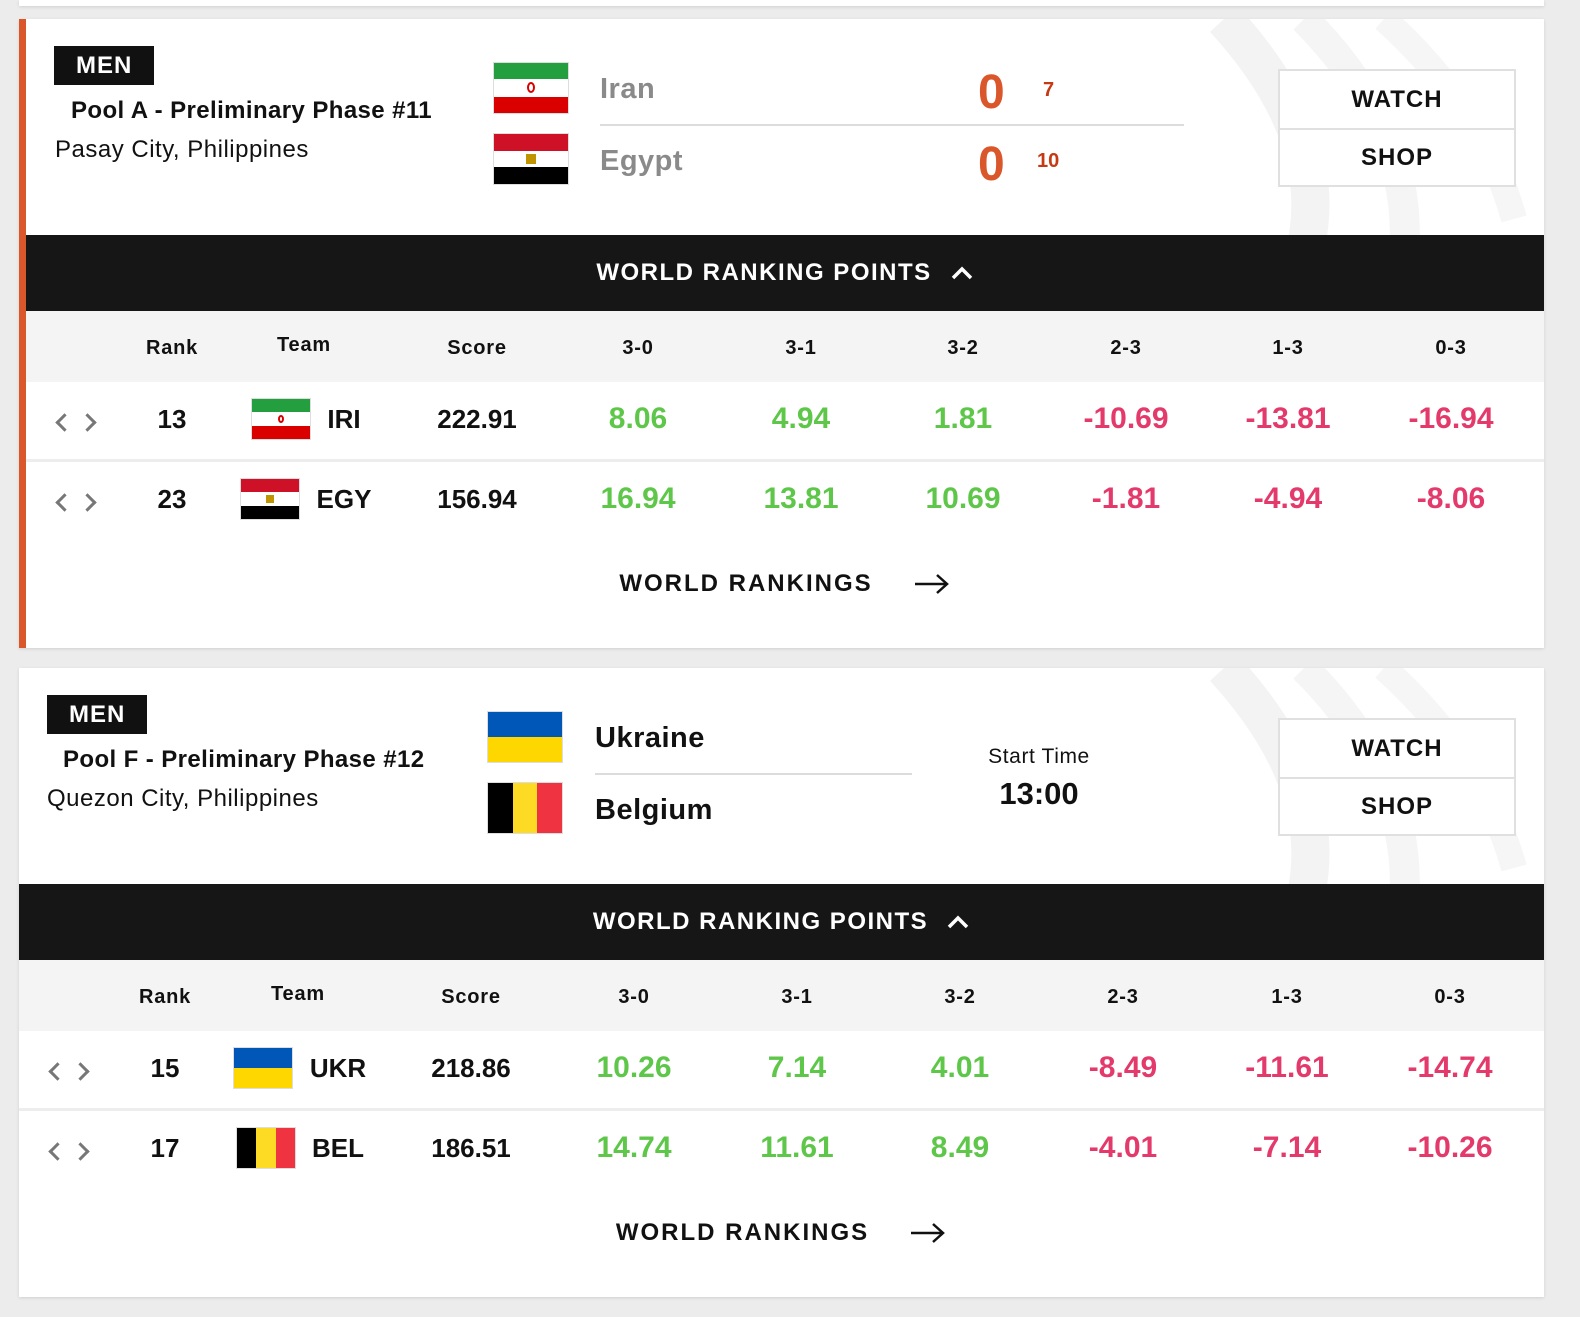  Describe the element at coordinates (338, 1148) in the screenshot. I see `team-code: BEL` at that location.